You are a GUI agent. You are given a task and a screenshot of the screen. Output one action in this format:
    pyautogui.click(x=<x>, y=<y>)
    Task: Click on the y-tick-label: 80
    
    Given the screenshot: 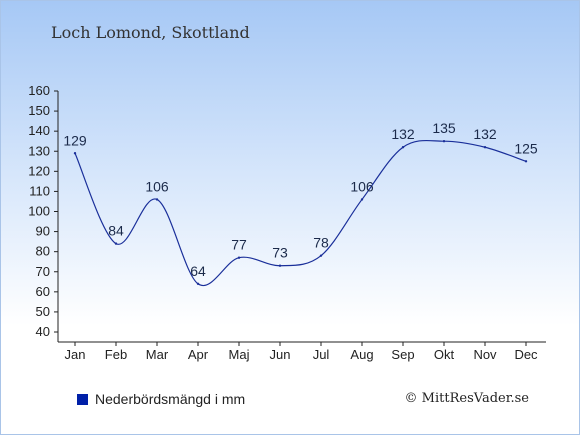 What is the action you would take?
    pyautogui.click(x=43, y=251)
    